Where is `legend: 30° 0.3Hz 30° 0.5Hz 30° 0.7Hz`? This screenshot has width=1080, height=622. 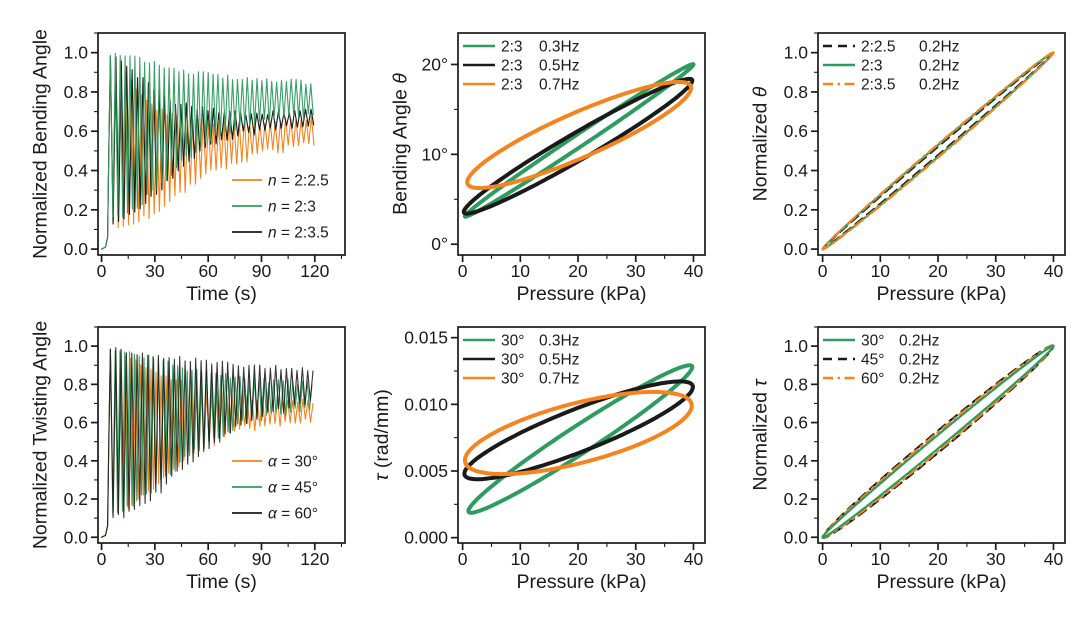 legend: 30° 0.3Hz 30° 0.5Hz 30° 0.7Hz is located at coordinates (521, 360).